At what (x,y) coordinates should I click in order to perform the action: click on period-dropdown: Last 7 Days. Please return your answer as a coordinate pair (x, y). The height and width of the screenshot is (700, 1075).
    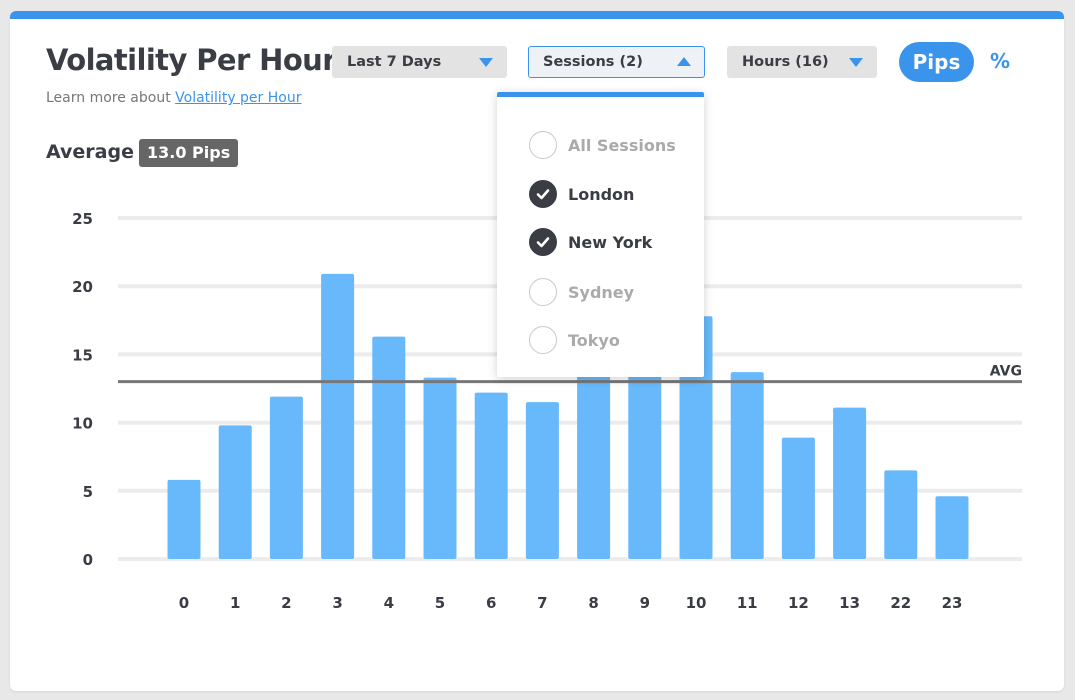
    Looking at the image, I should click on (419, 62).